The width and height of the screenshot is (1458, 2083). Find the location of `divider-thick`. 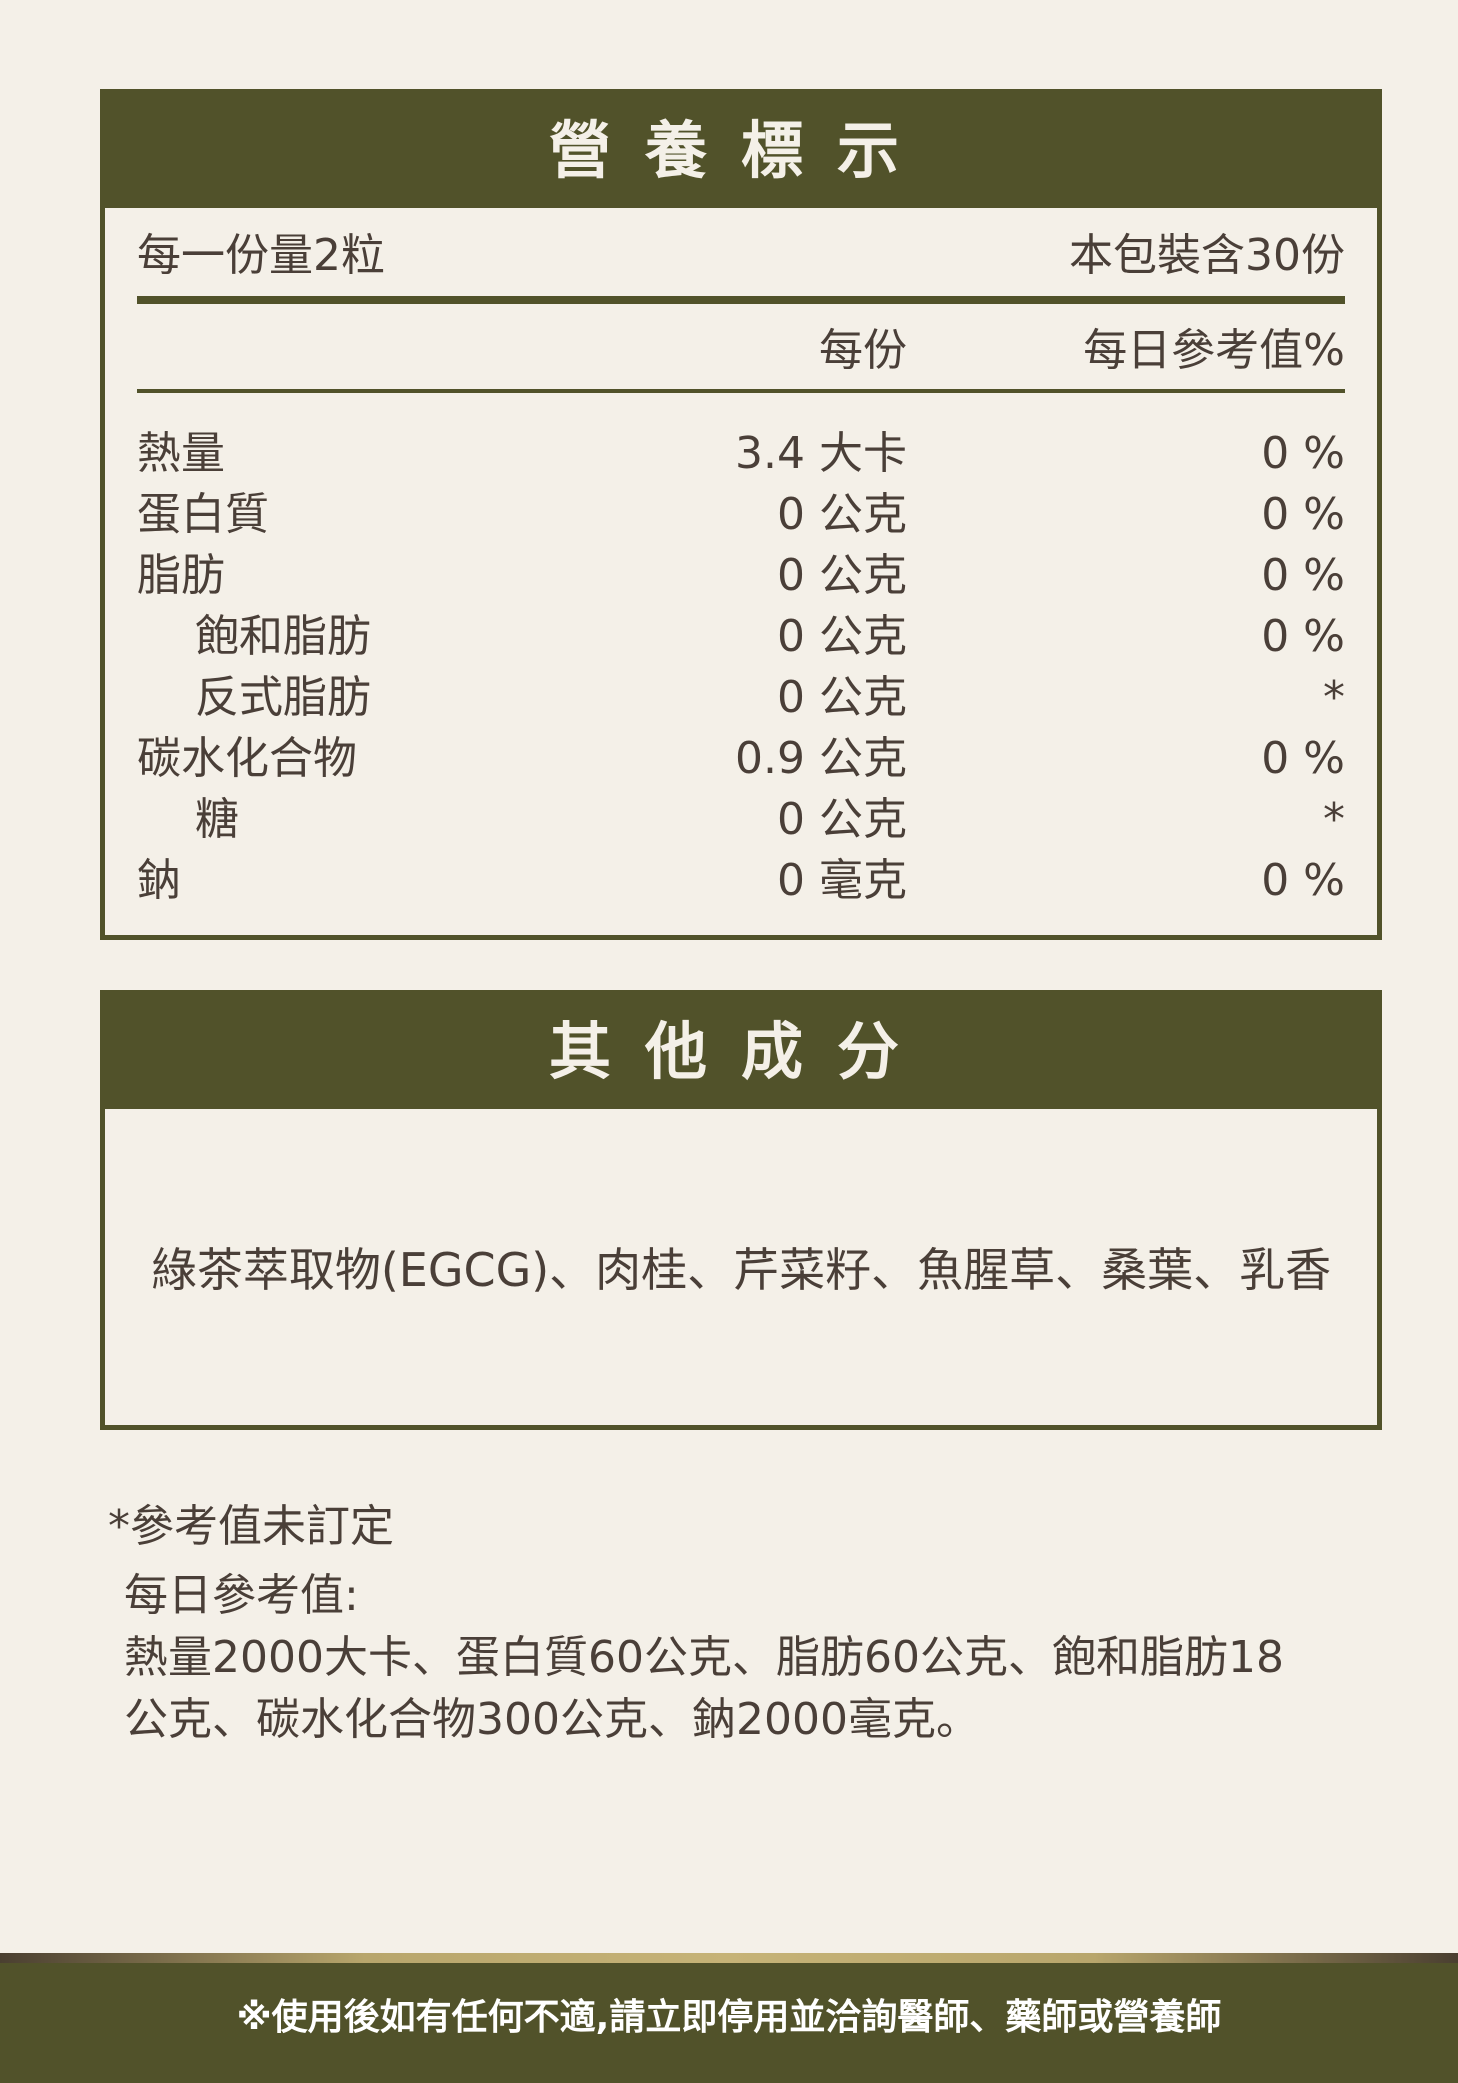

divider-thick is located at coordinates (741, 300).